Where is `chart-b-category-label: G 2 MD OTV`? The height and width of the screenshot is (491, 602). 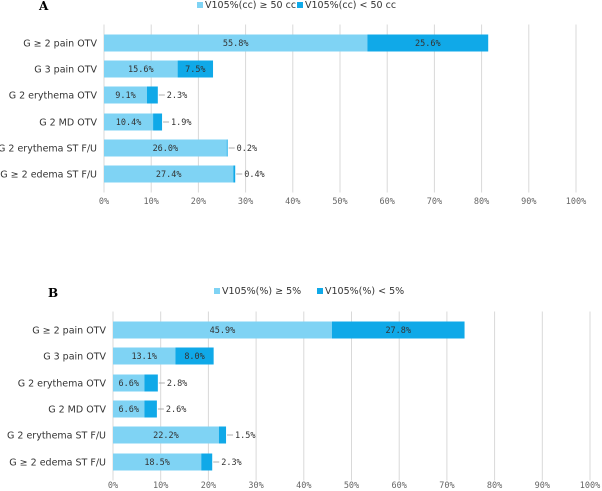 chart-b-category-label: G 2 MD OTV is located at coordinates (77, 410).